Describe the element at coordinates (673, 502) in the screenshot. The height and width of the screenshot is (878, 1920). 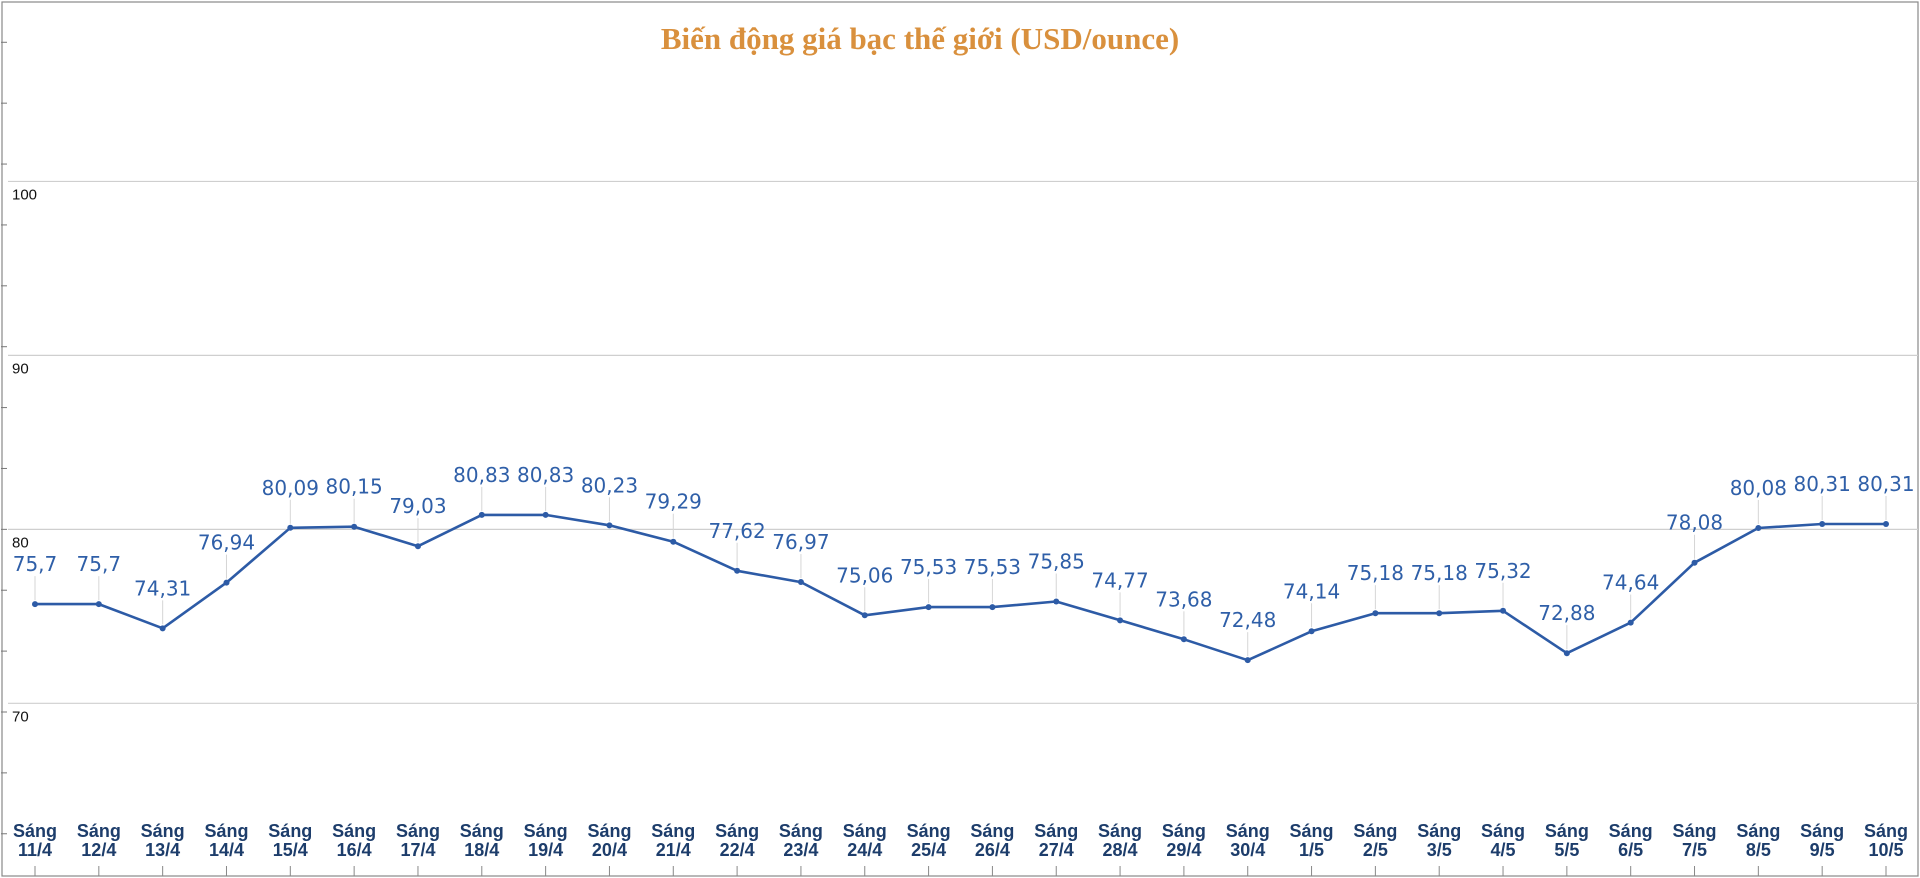
I see `data-label: 79,29` at that location.